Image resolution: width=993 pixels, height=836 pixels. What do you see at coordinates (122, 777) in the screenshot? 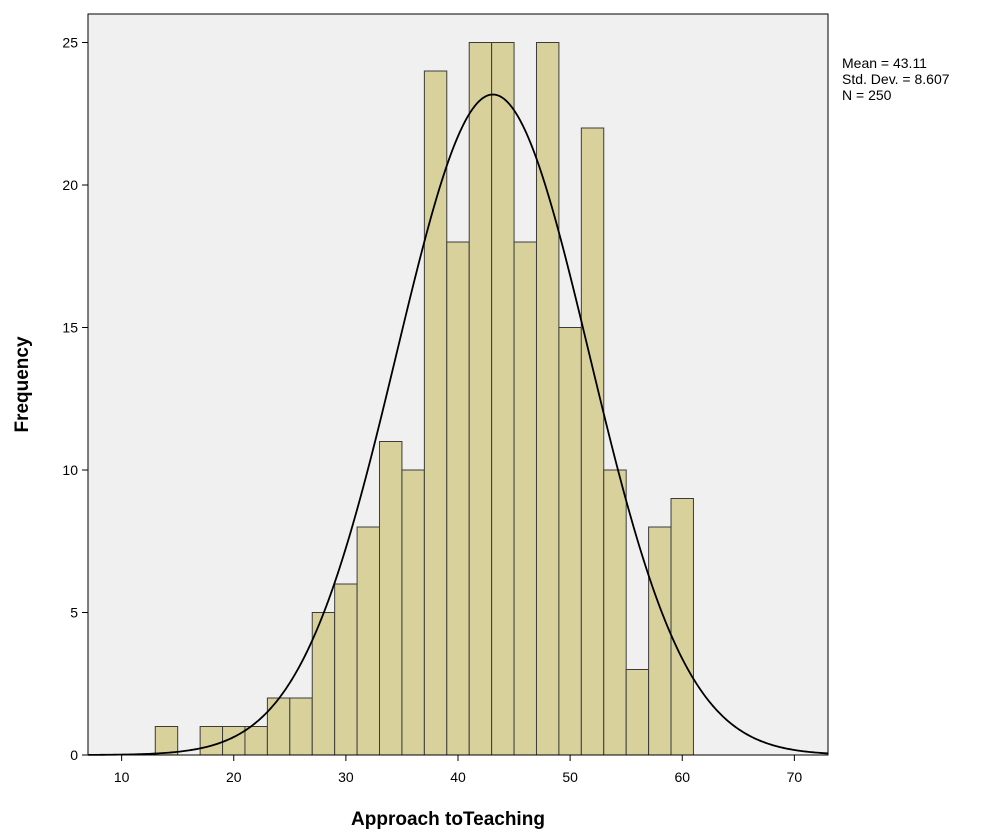
I see `x-tick-label-10: 10` at bounding box center [122, 777].